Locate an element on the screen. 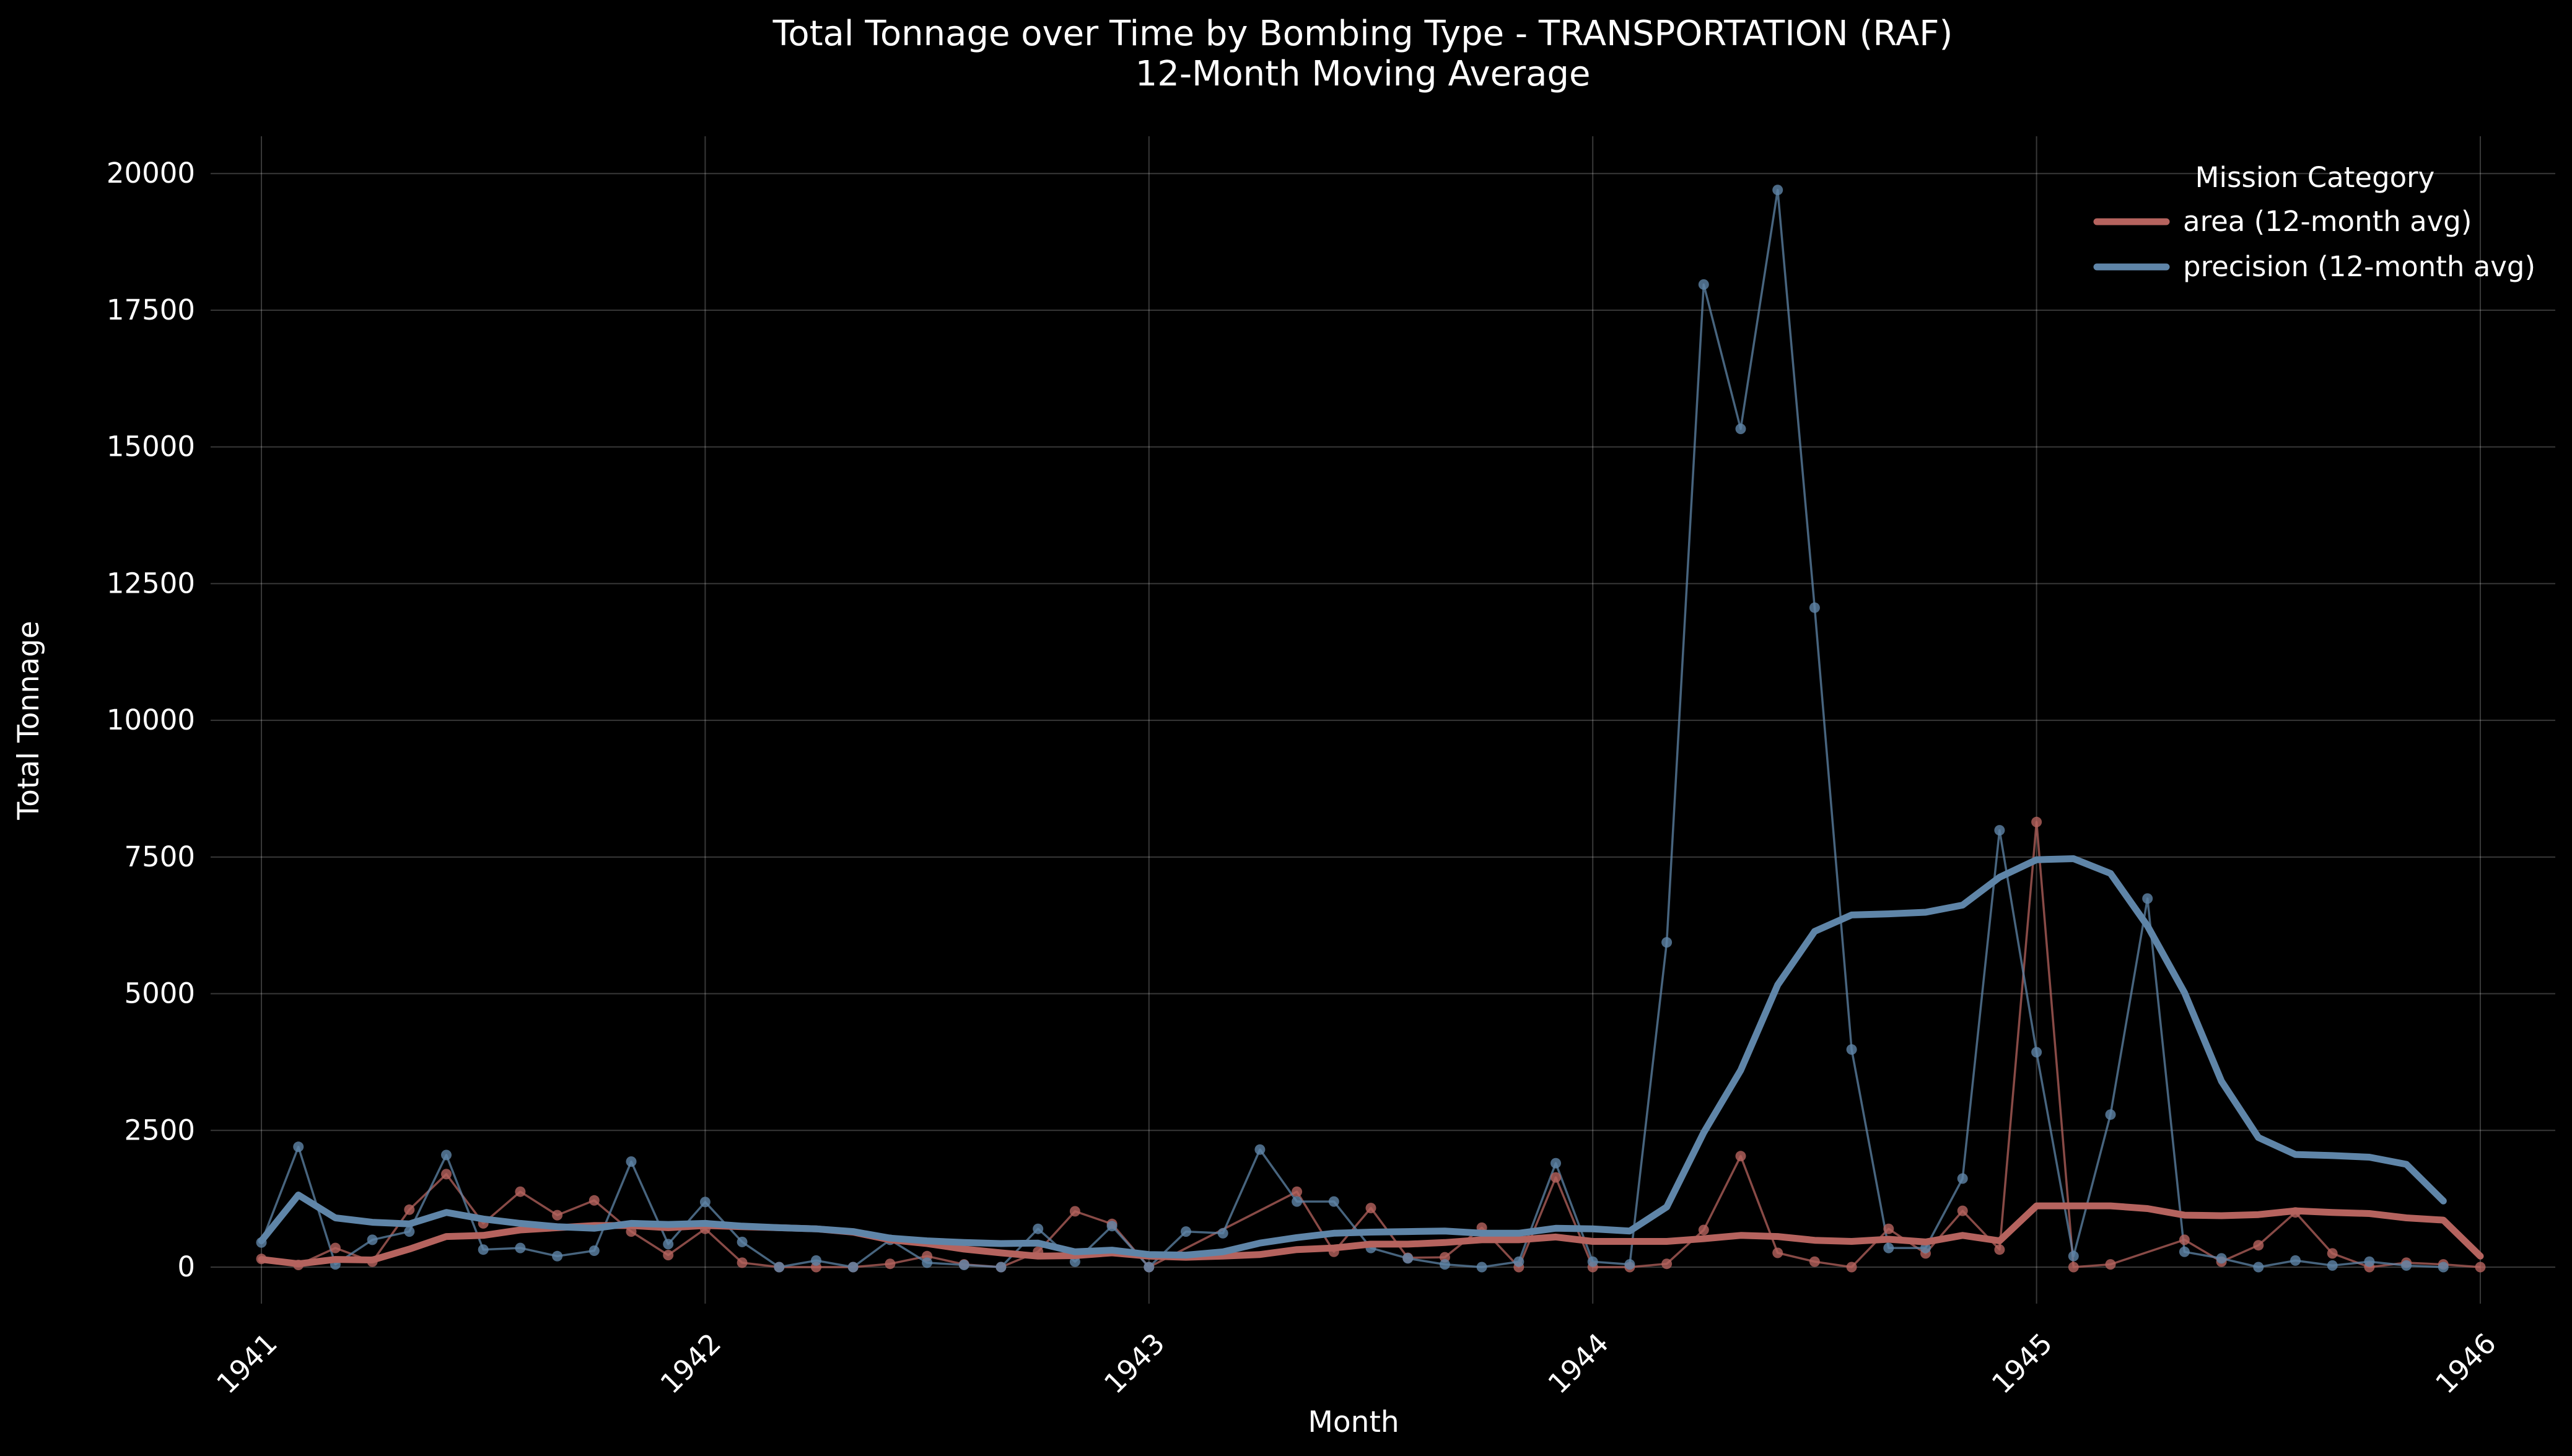 Image resolution: width=2572 pixels, height=1456 pixels. y-tick-labels: 0 2500 5000 7500 10000 12500 15000 17500 20000 is located at coordinates (151, 720).